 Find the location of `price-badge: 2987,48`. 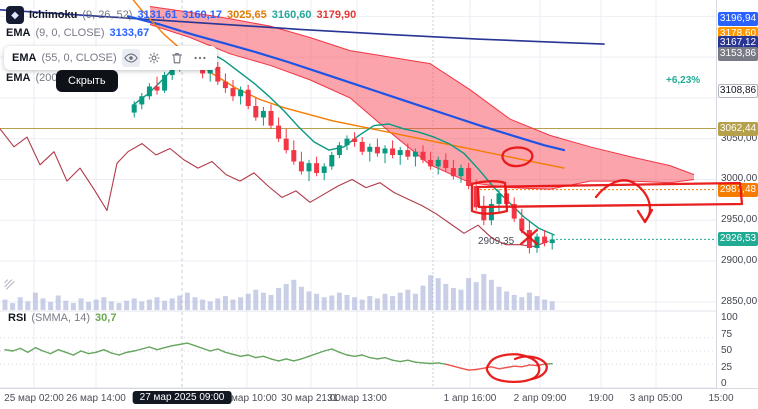

price-badge: 2987,48 is located at coordinates (738, 189).